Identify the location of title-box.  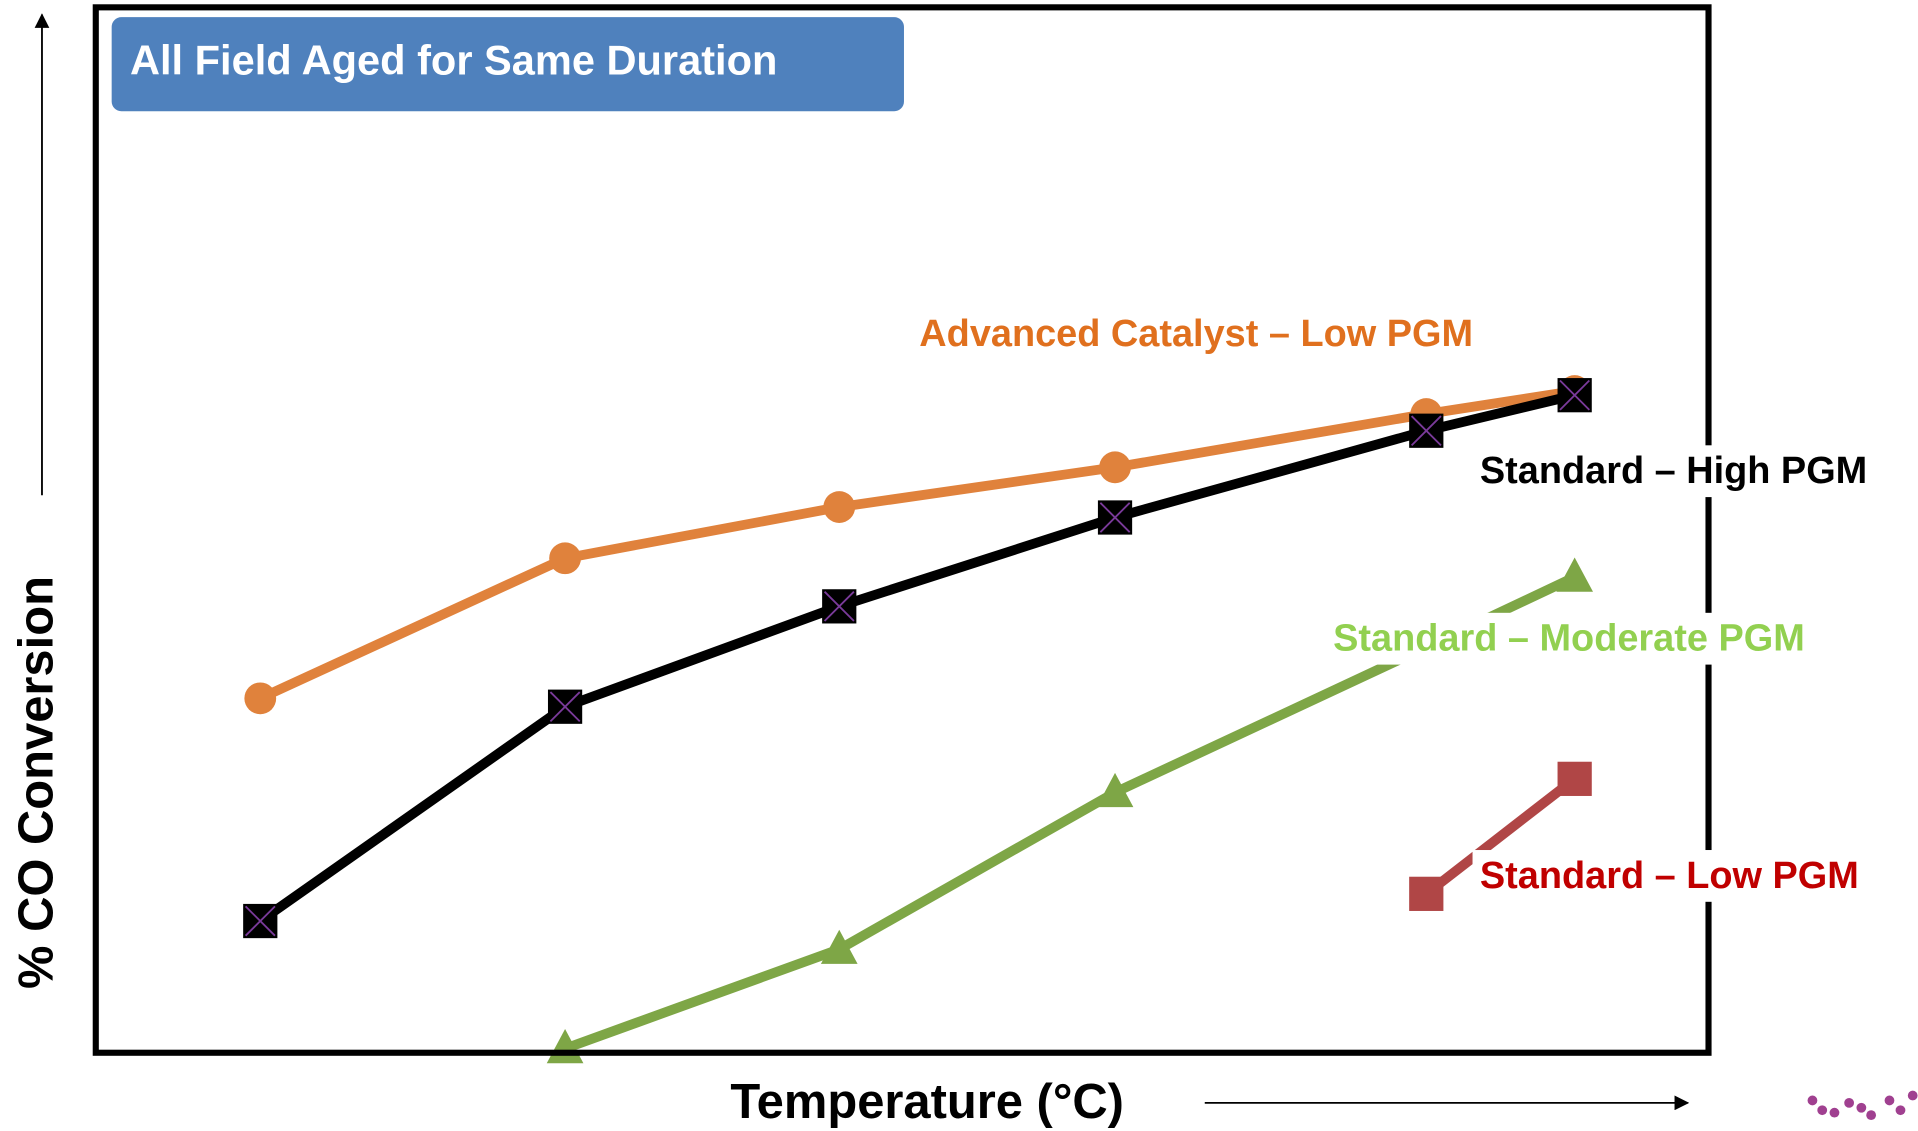
(507, 64).